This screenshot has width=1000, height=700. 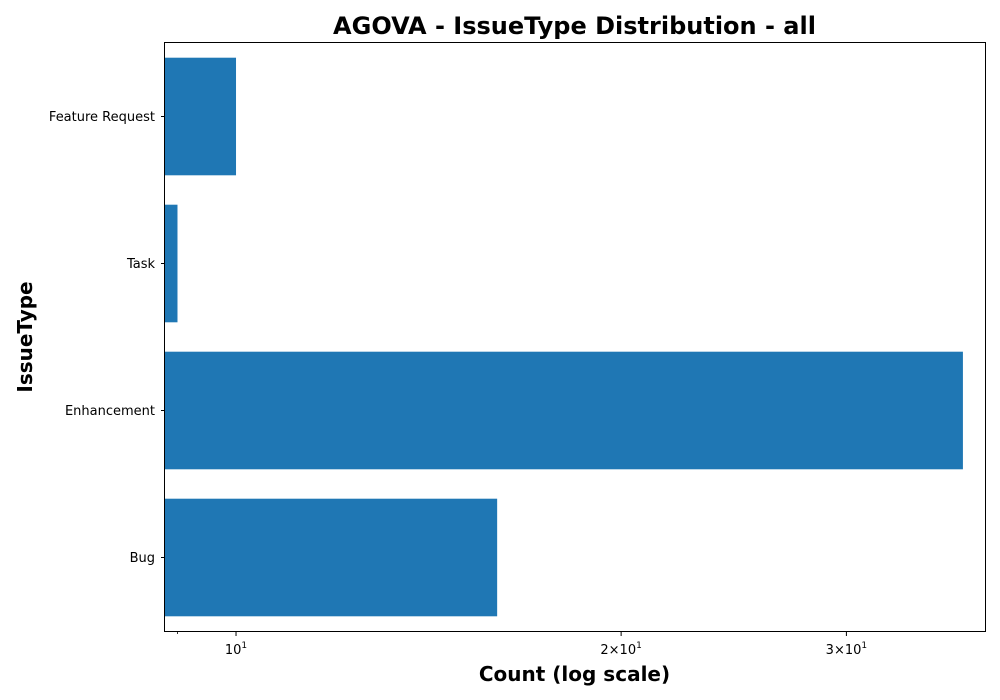 What do you see at coordinates (107, 338) in the screenshot?
I see `y-axis-ticks: Bug Enhancement Task Feature Request` at bounding box center [107, 338].